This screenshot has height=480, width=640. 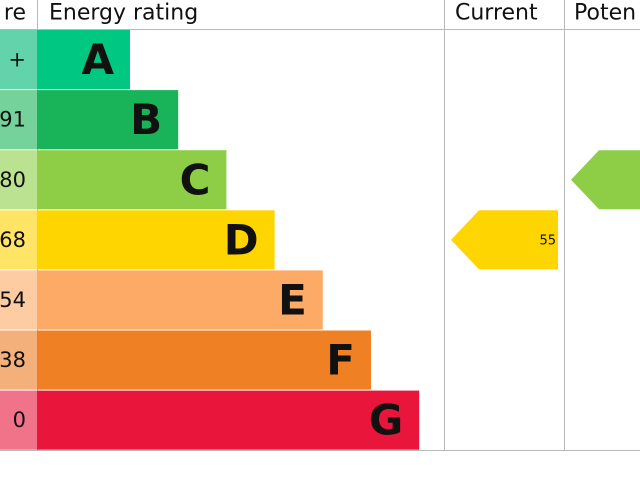 What do you see at coordinates (13, 180) in the screenshot?
I see `score-label: 80` at bounding box center [13, 180].